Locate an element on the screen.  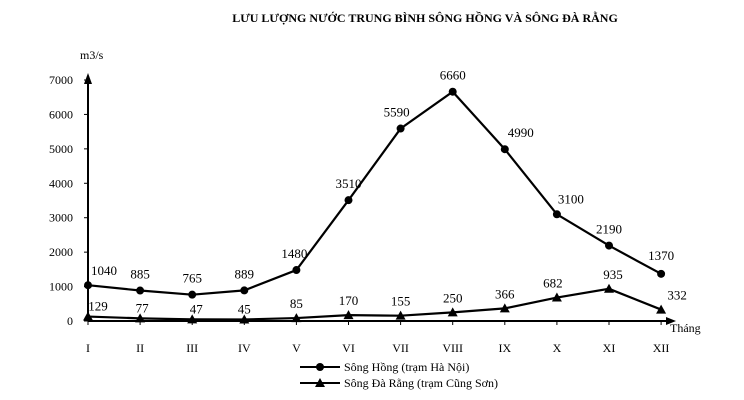
x-tick-label: X is located at coordinates (557, 348).